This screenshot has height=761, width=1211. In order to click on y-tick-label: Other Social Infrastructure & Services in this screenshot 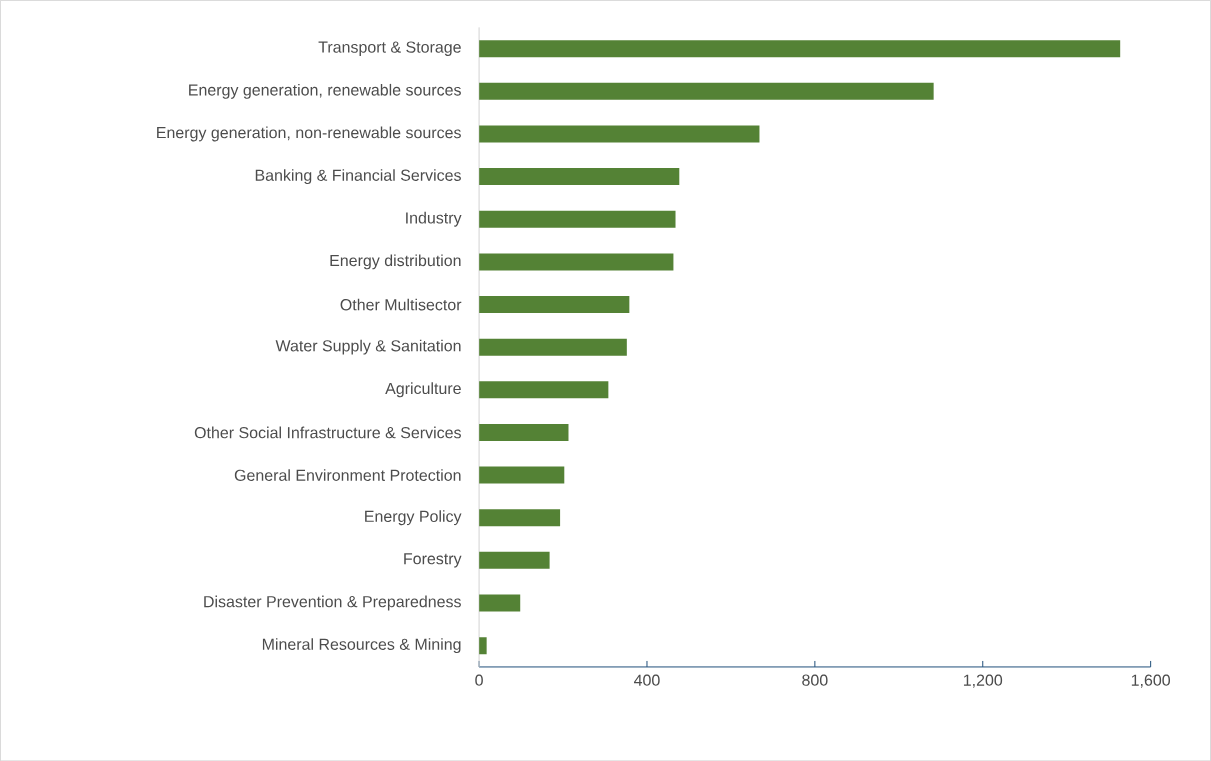, I will do `click(327, 432)`.